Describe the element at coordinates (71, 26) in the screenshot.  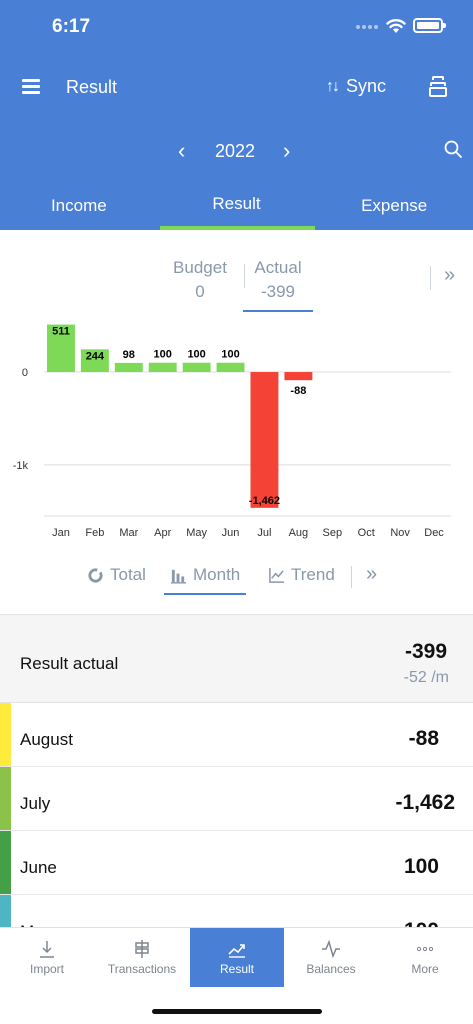
I see `status-time: 6:17` at that location.